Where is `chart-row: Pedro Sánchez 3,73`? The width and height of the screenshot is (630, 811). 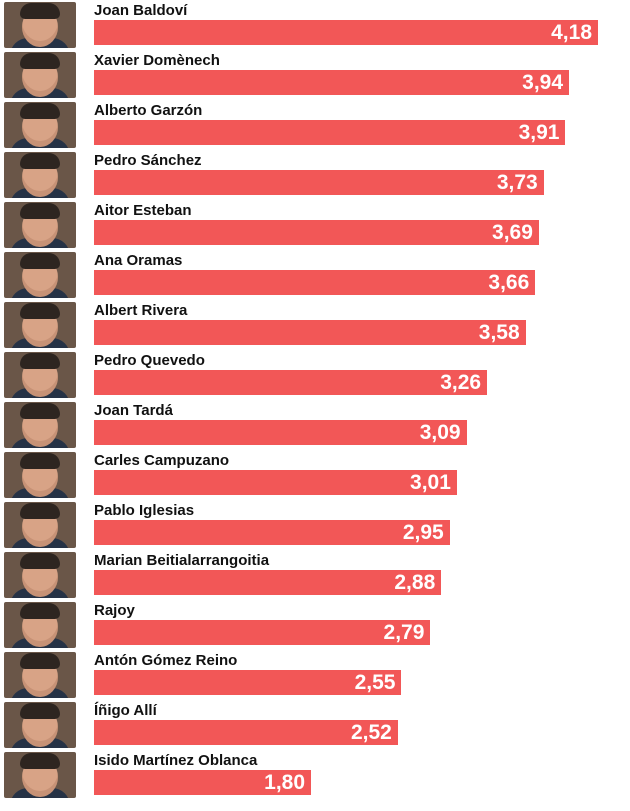 chart-row: Pedro Sánchez 3,73 is located at coordinates (315, 175).